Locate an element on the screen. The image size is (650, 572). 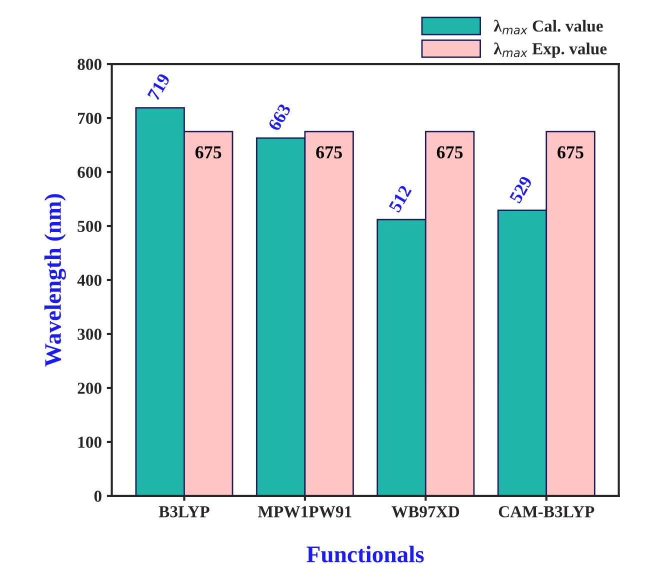
y-tick-label: 400 is located at coordinates (89, 280).